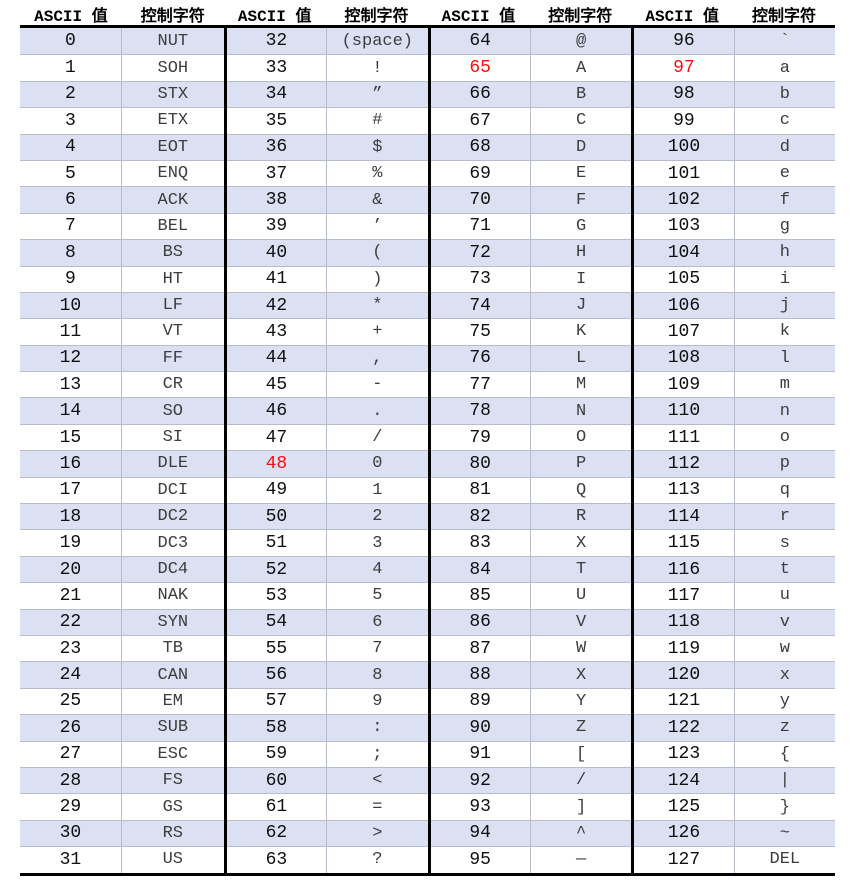 Image resolution: width=867 pixels, height=883 pixels. Describe the element at coordinates (684, 701) in the screenshot. I see `ascii-value-cell: 121` at that location.